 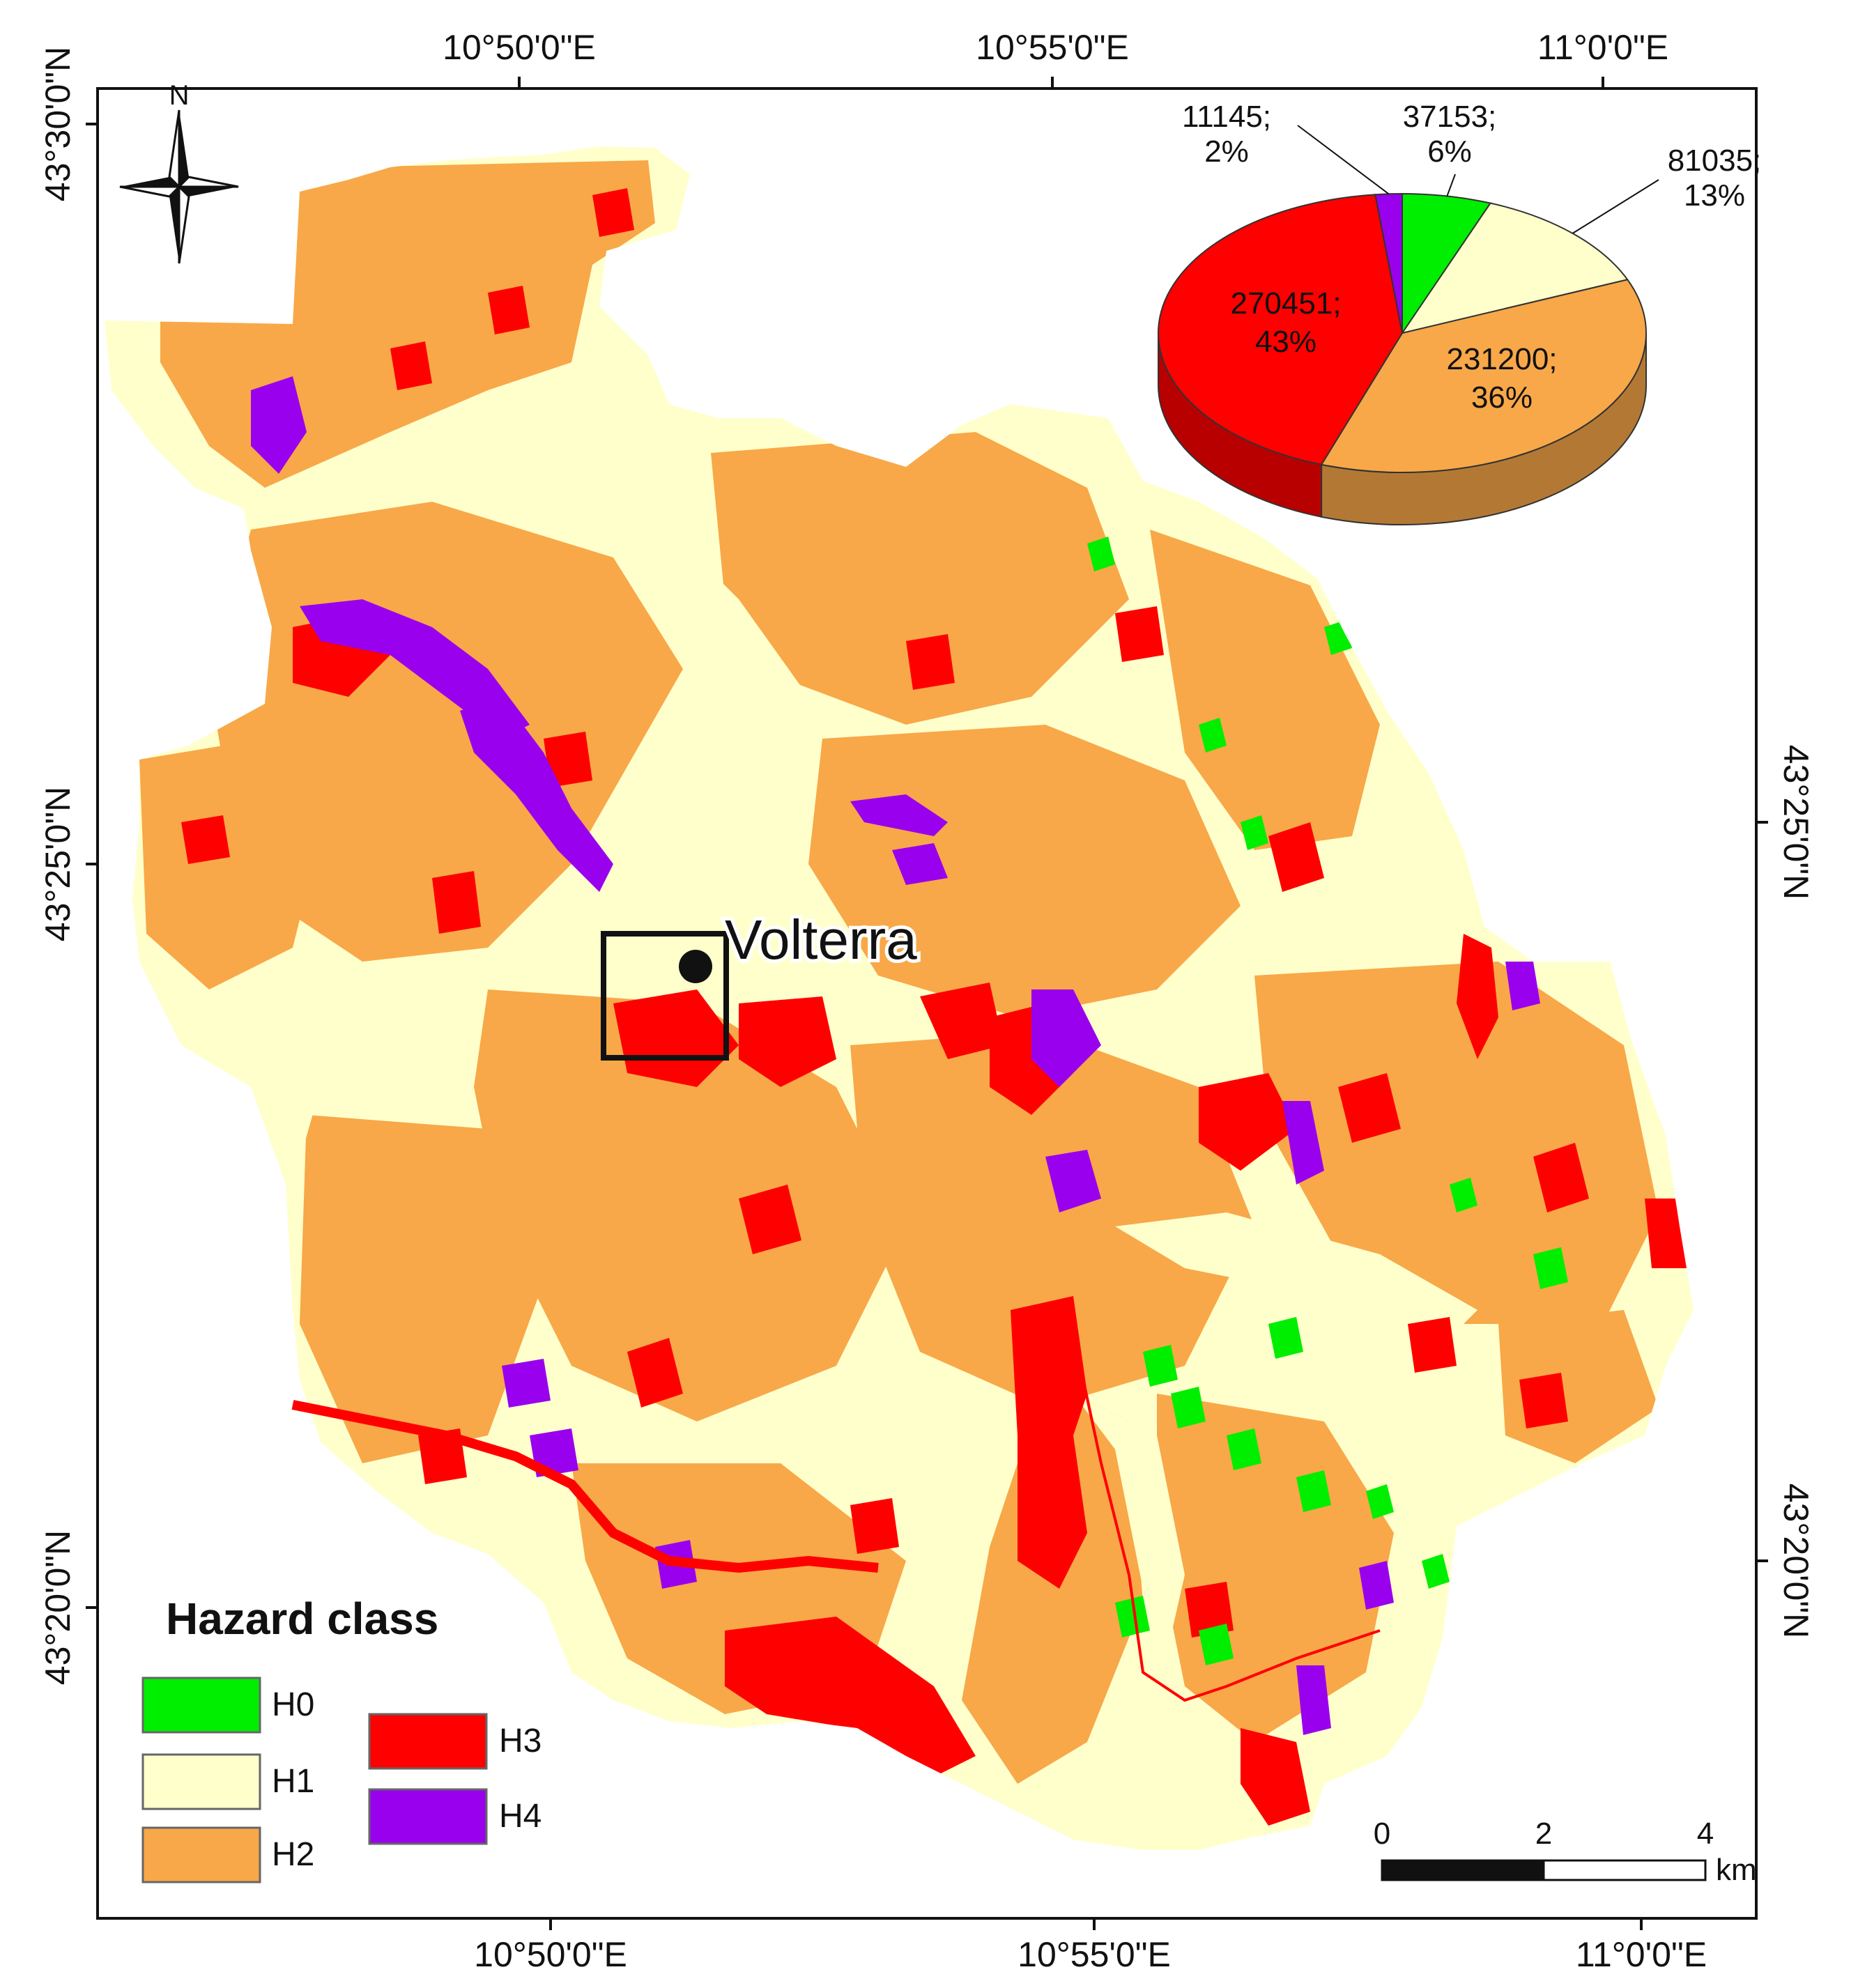 What do you see at coordinates (1388, 263) in the screenshot?
I see `pie-slice-h4` at bounding box center [1388, 263].